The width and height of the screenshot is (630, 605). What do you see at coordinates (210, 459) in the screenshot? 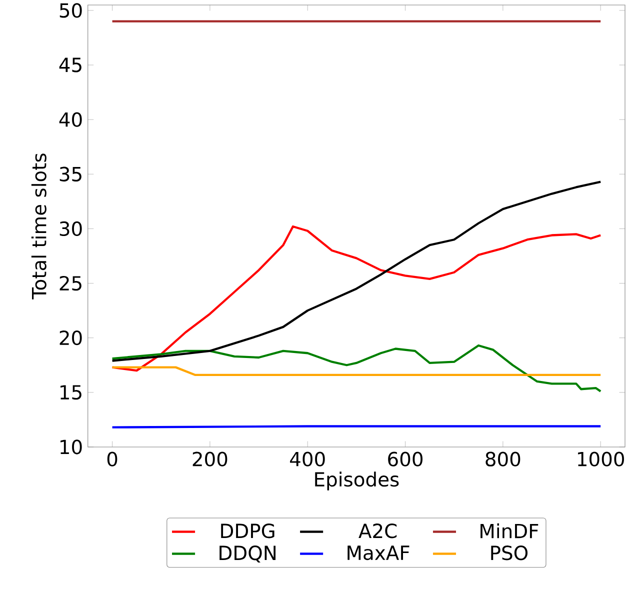
I see `x-tick-label: 200` at bounding box center [210, 459].